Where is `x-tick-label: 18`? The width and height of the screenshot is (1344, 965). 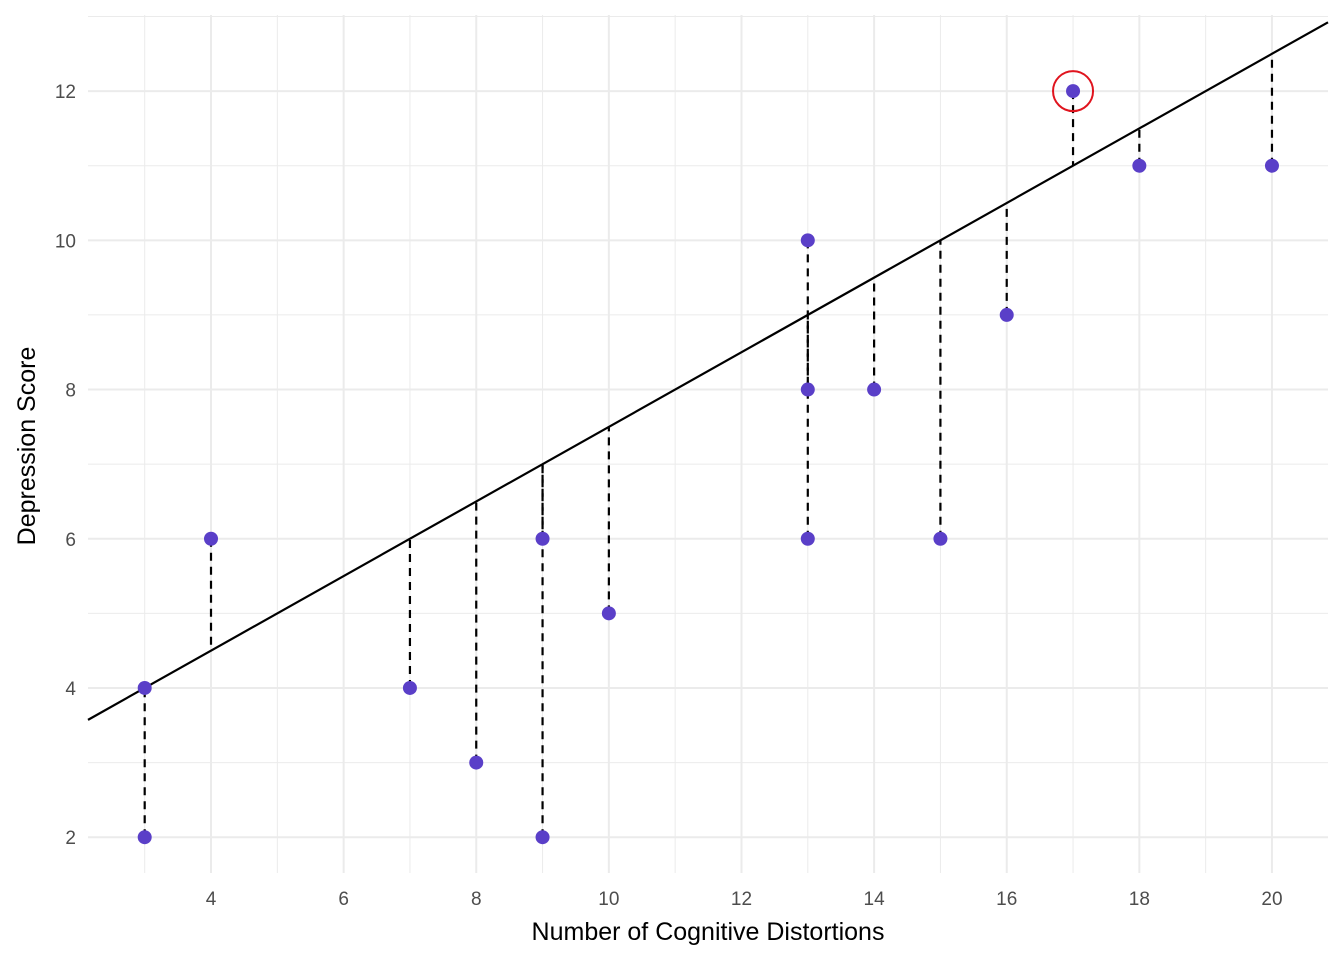 x-tick-label: 18 is located at coordinates (1139, 899).